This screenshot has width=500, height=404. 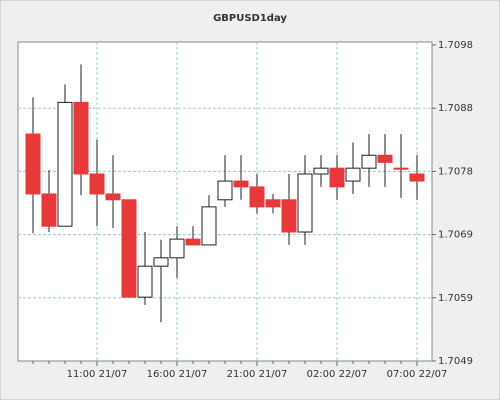 I want to click on chart-title: GBPUSD1day, so click(x=250, y=18).